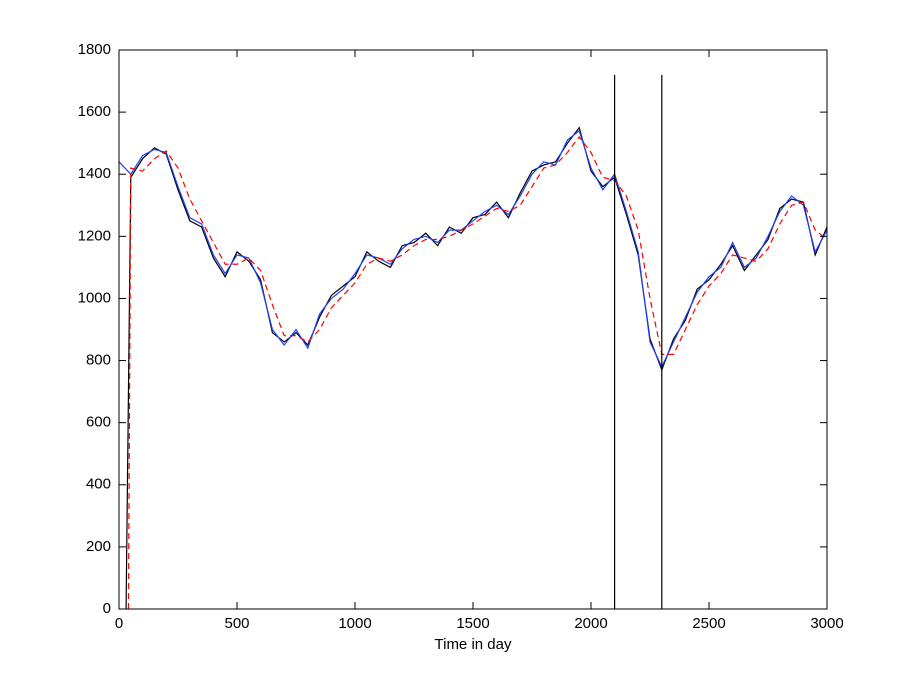 The width and height of the screenshot is (913, 686). I want to click on y-tick-label: 600, so click(98, 422).